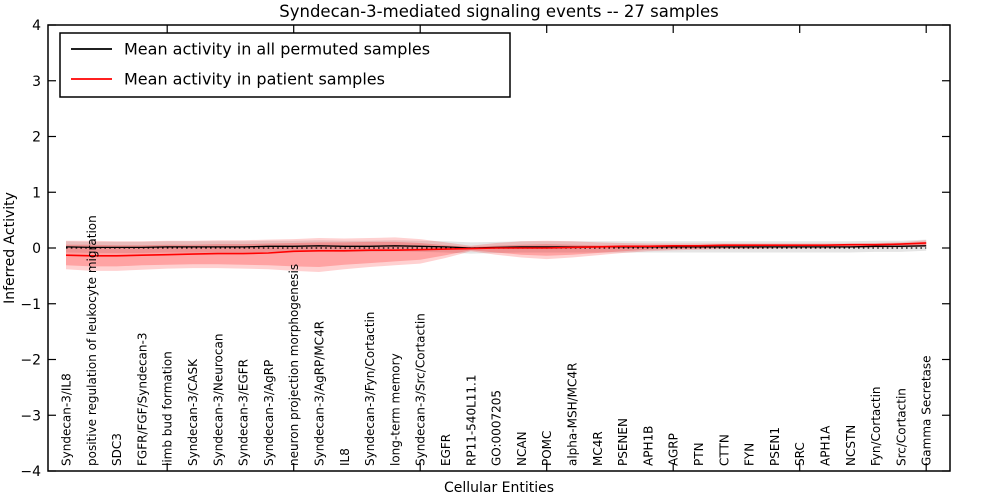 The image size is (1000, 504). I want to click on y-tick-label: −4, so click(30, 472).